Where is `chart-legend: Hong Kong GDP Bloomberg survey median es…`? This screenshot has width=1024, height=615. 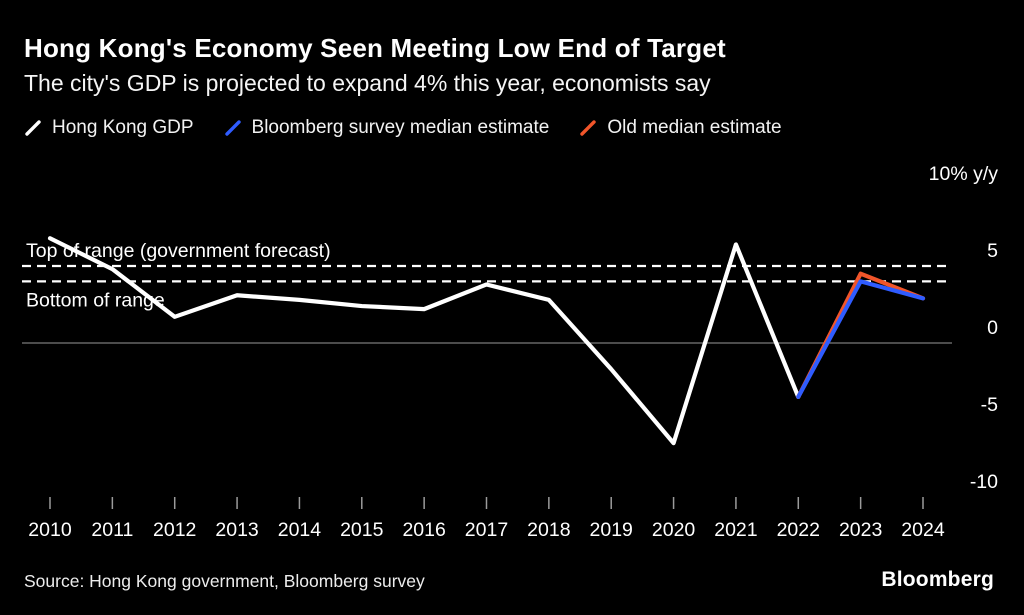 chart-legend: Hong Kong GDP Bloomberg survey median es… is located at coordinates (403, 128).